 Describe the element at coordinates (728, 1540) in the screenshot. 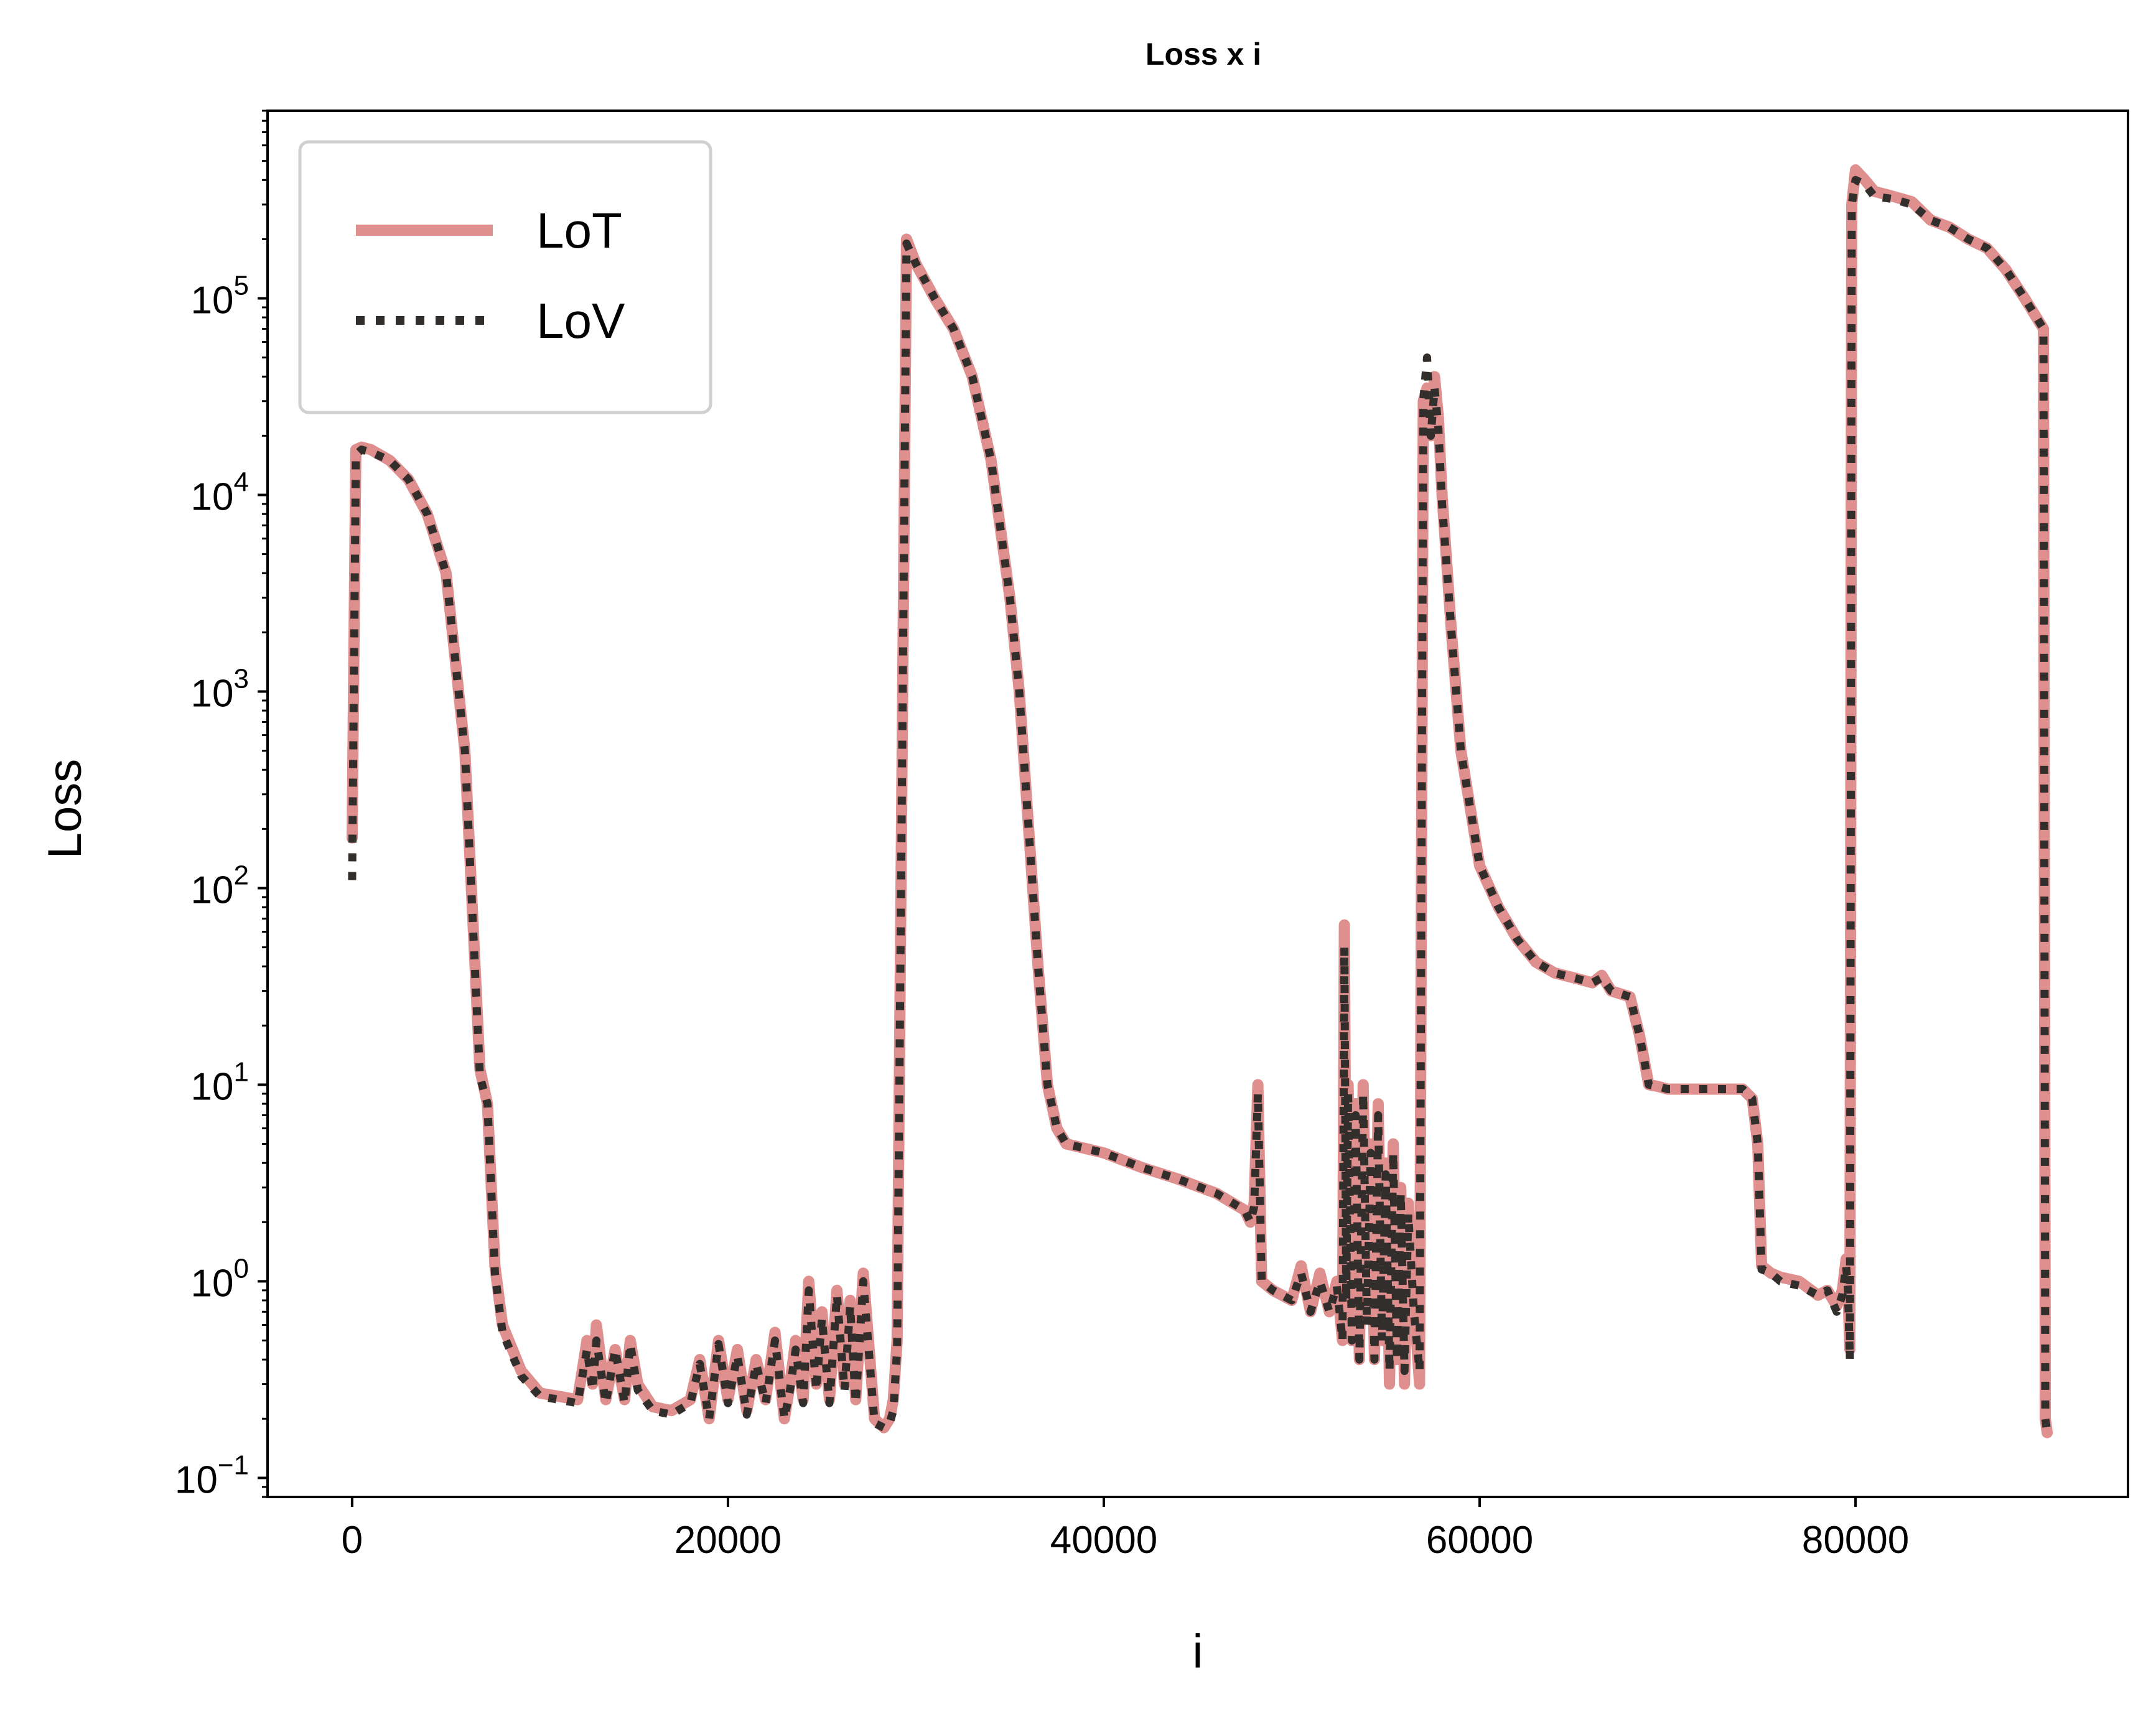

I see `x-tick-label: 20000` at that location.